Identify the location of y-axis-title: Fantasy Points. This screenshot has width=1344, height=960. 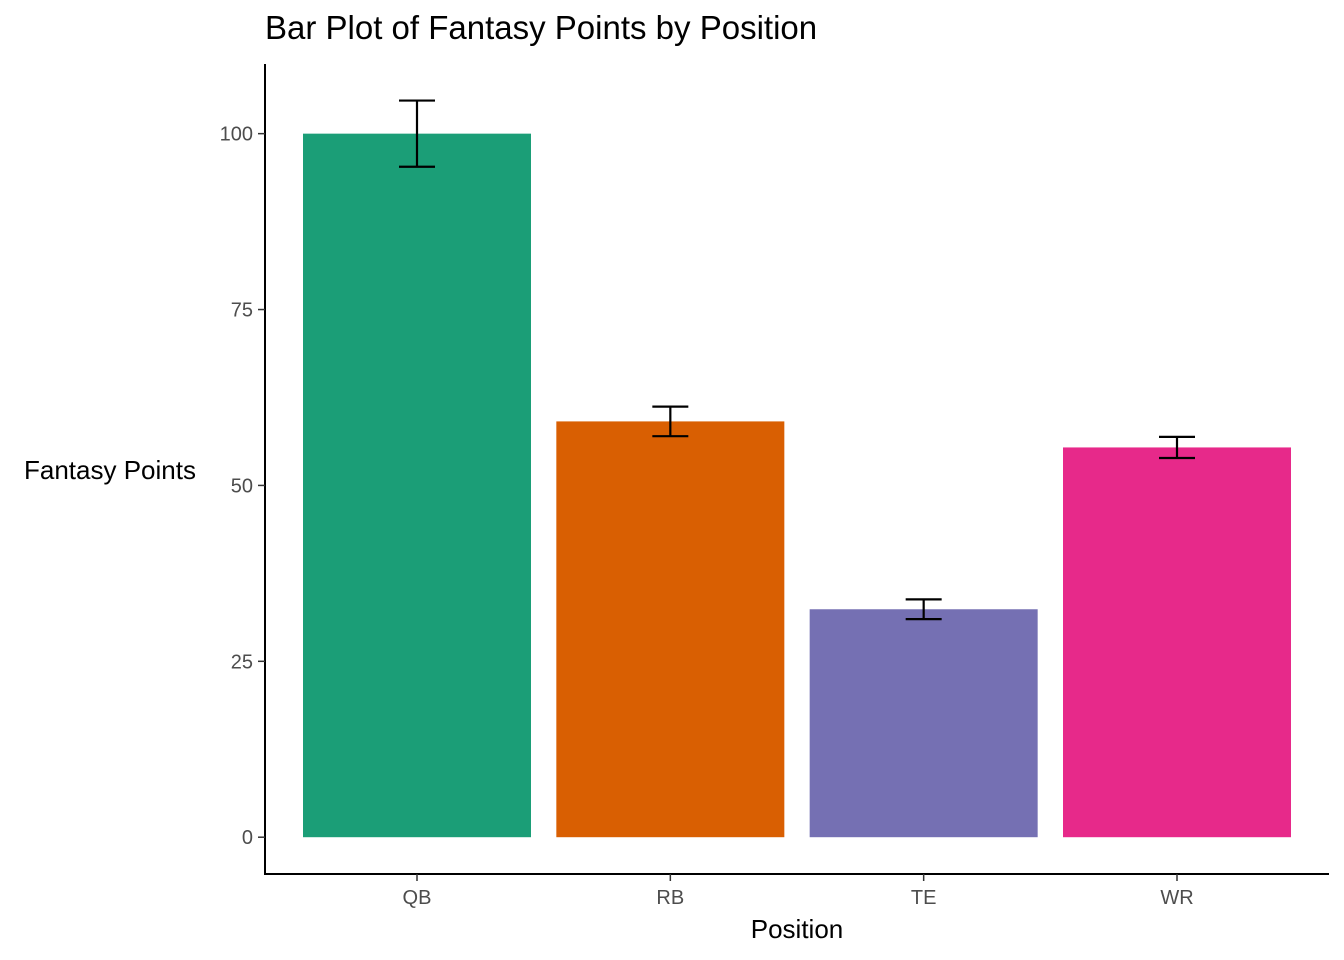
(110, 470).